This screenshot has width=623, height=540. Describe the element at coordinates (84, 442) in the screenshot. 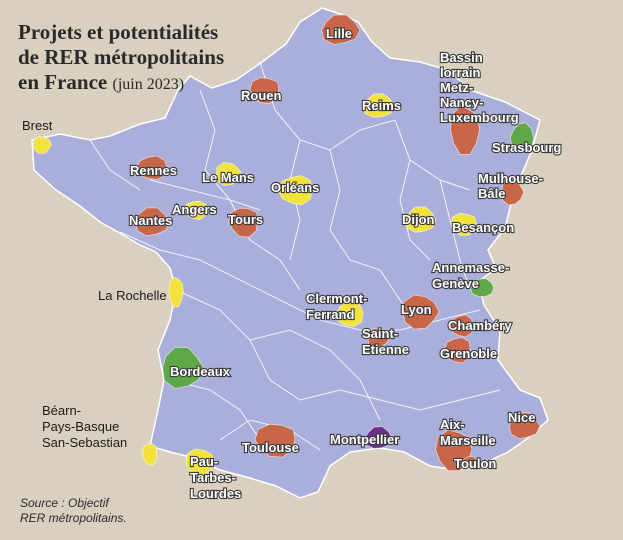

I see `label-bearn: San-Sebastian` at that location.